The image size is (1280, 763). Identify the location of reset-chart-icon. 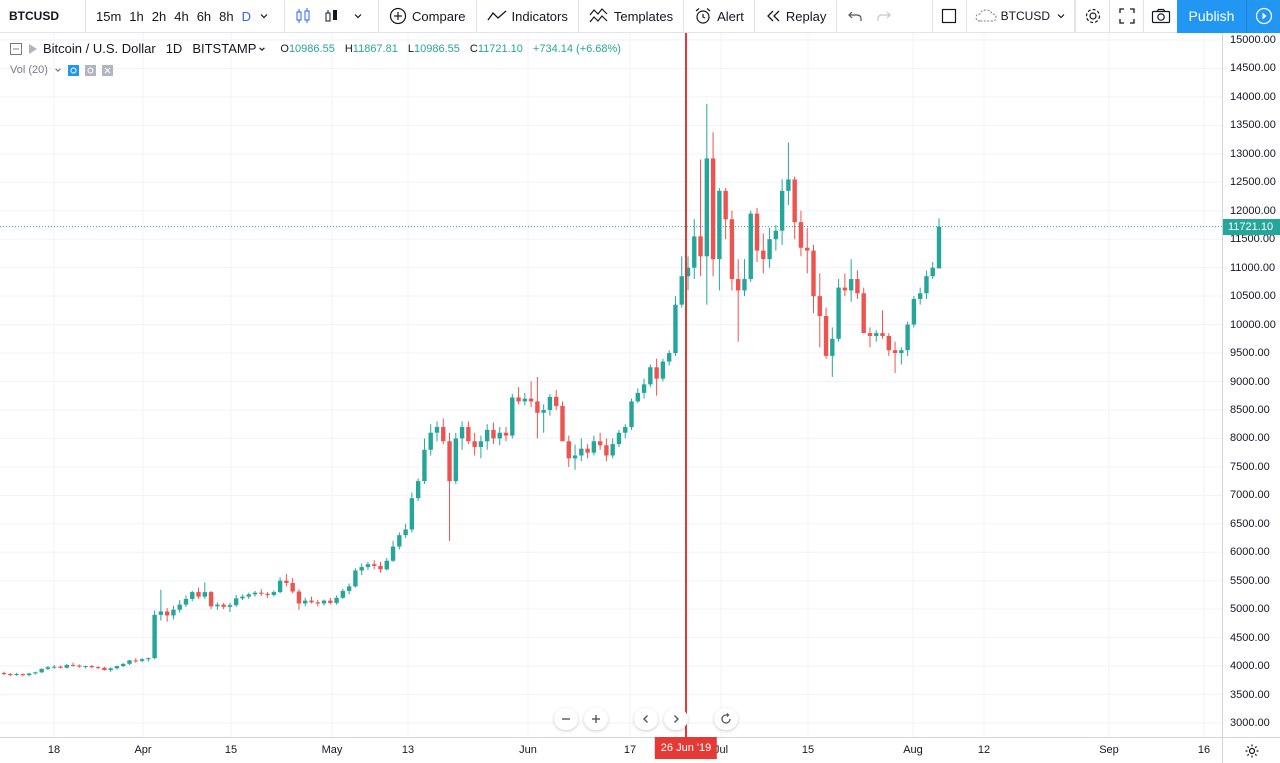
(726, 719).